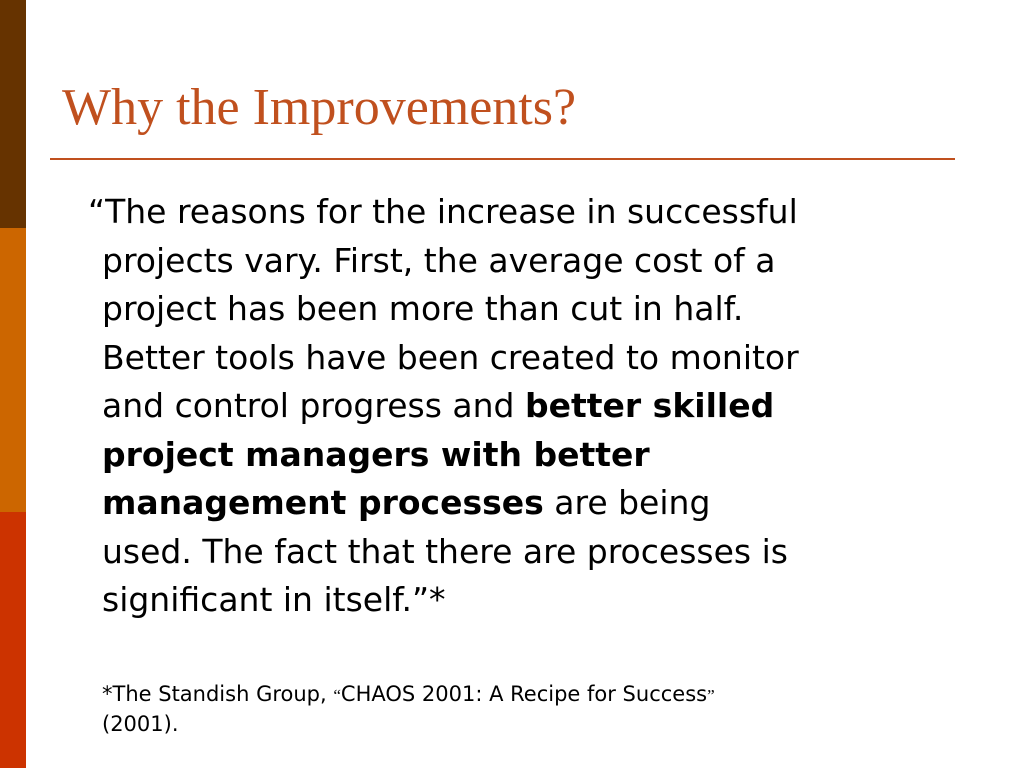 Image resolution: width=1024 pixels, height=768 pixels. Describe the element at coordinates (502, 159) in the screenshot. I see `title-underline` at that location.